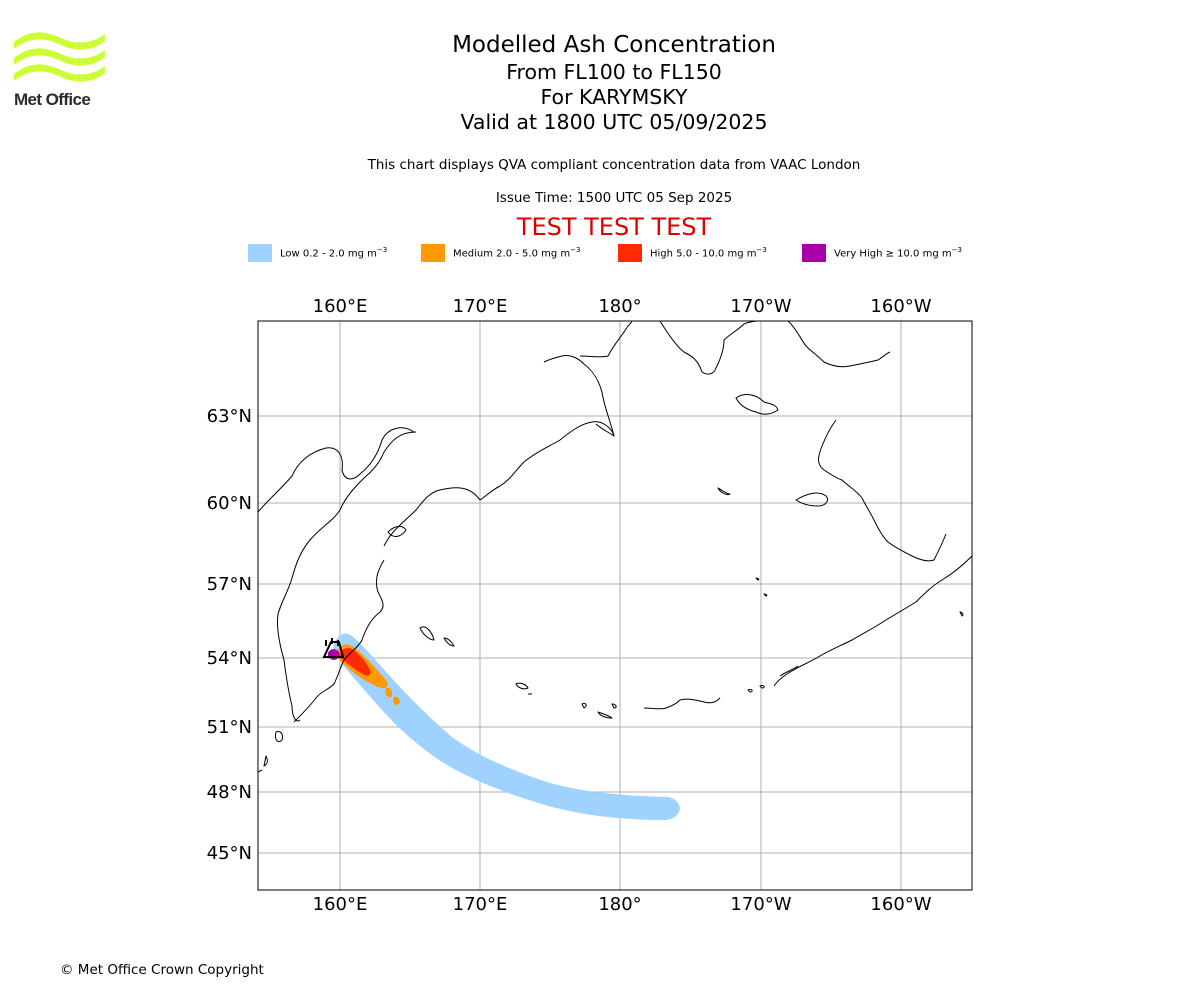  Describe the element at coordinates (229, 503) in the screenshot. I see `lat-tick-60n: 60°N` at that location.